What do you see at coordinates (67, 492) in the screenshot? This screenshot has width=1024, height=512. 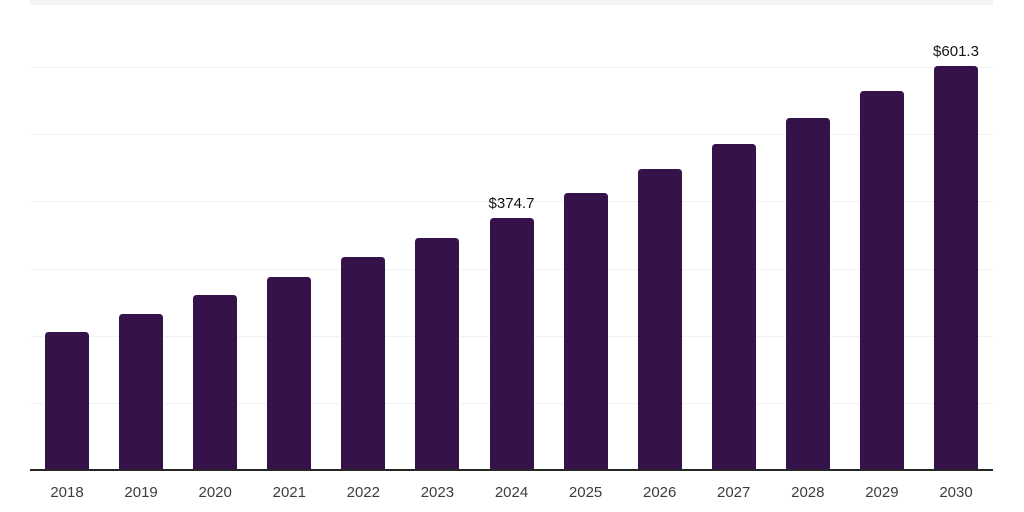 I see `x-tick-2018: 2018` at bounding box center [67, 492].